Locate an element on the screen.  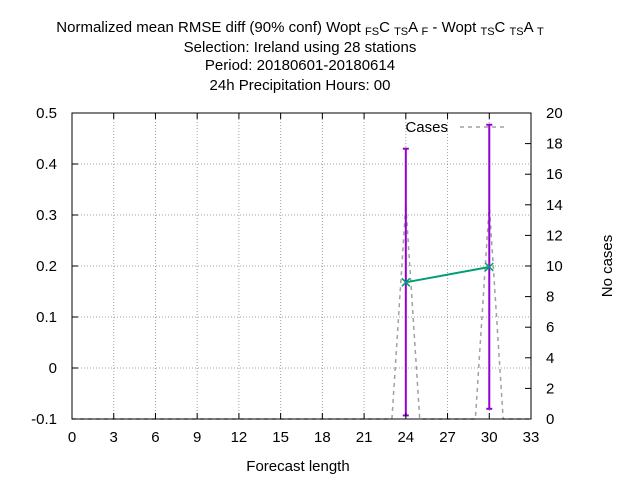
y2-tick-label: 18 is located at coordinates (554, 144).